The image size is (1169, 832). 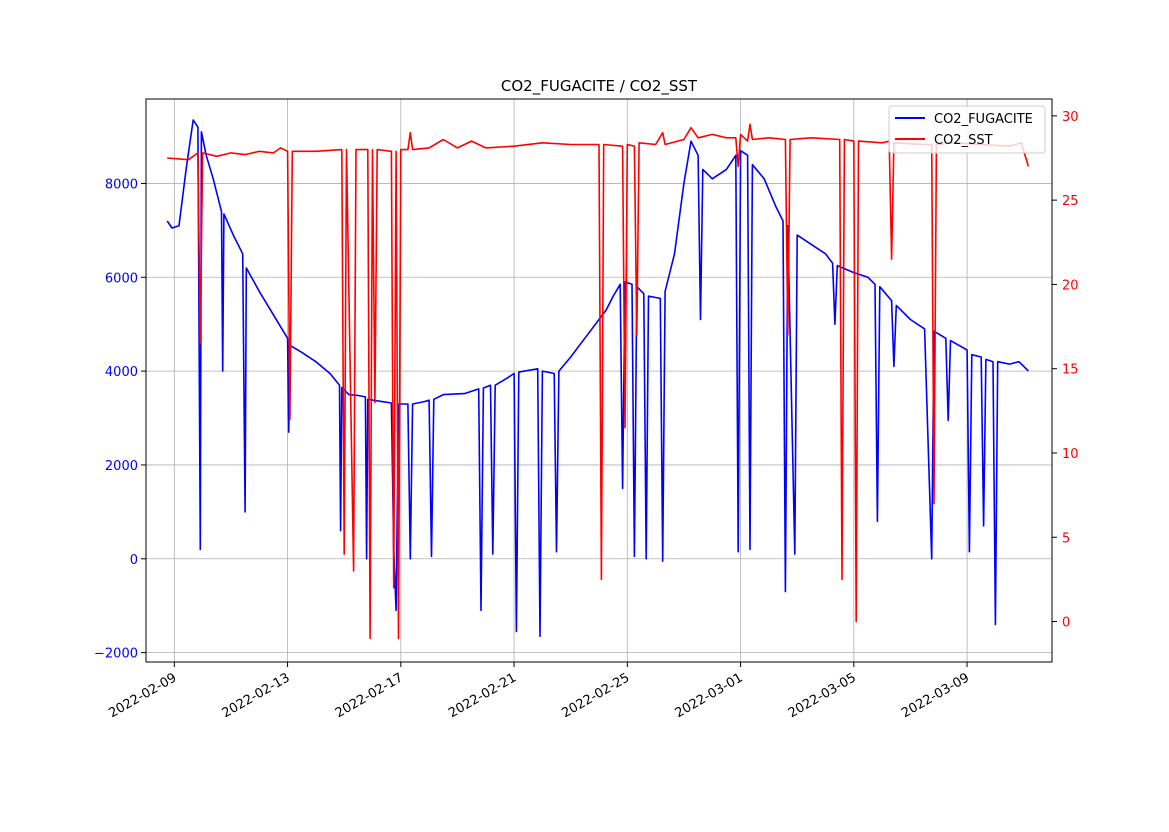 I want to click on x-tick-label: 2022-03-01, so click(x=709, y=695).